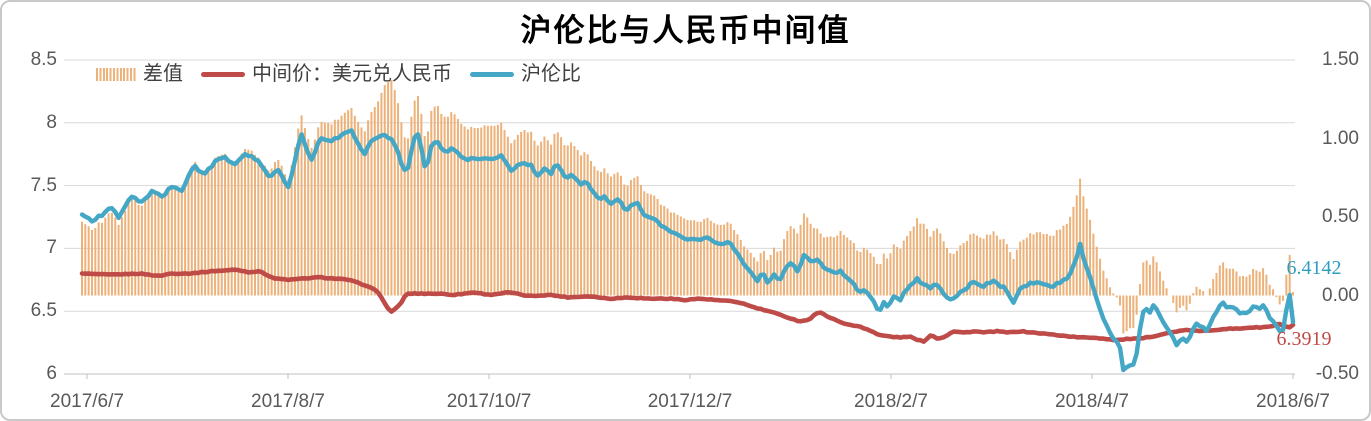 The height and width of the screenshot is (421, 1371). I want to click on annotation-midprice-value: 6.3919, so click(1304, 339).